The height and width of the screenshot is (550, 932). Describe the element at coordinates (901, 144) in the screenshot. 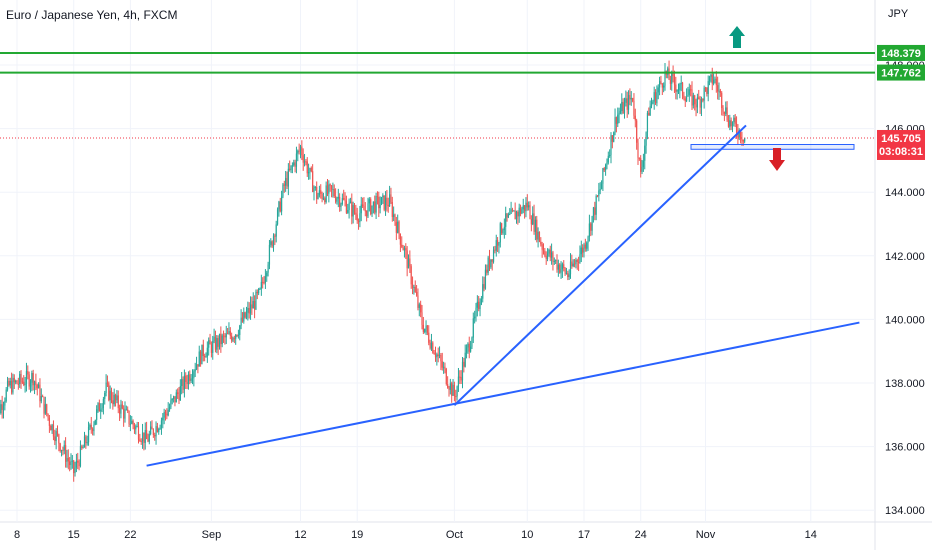

I see `current-price-tag` at that location.